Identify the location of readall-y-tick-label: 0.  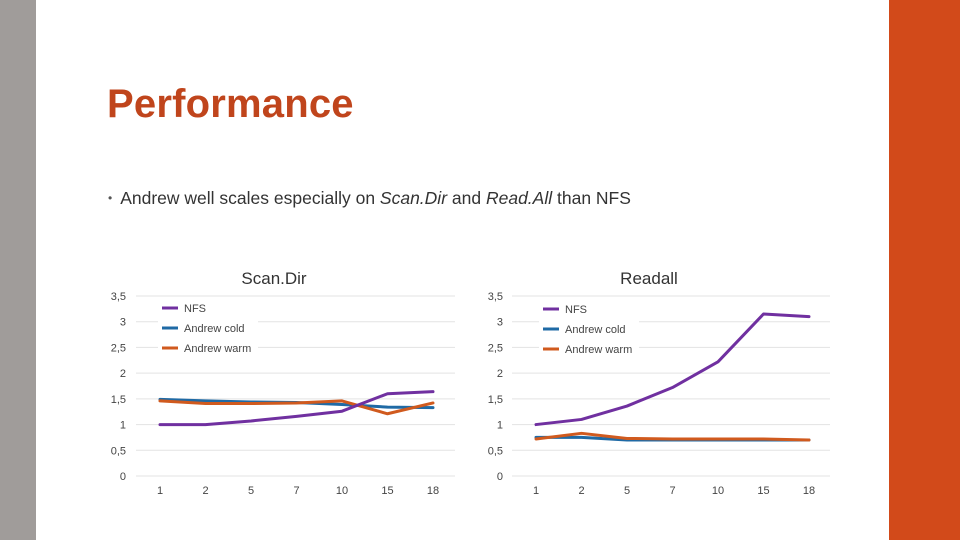
(500, 477).